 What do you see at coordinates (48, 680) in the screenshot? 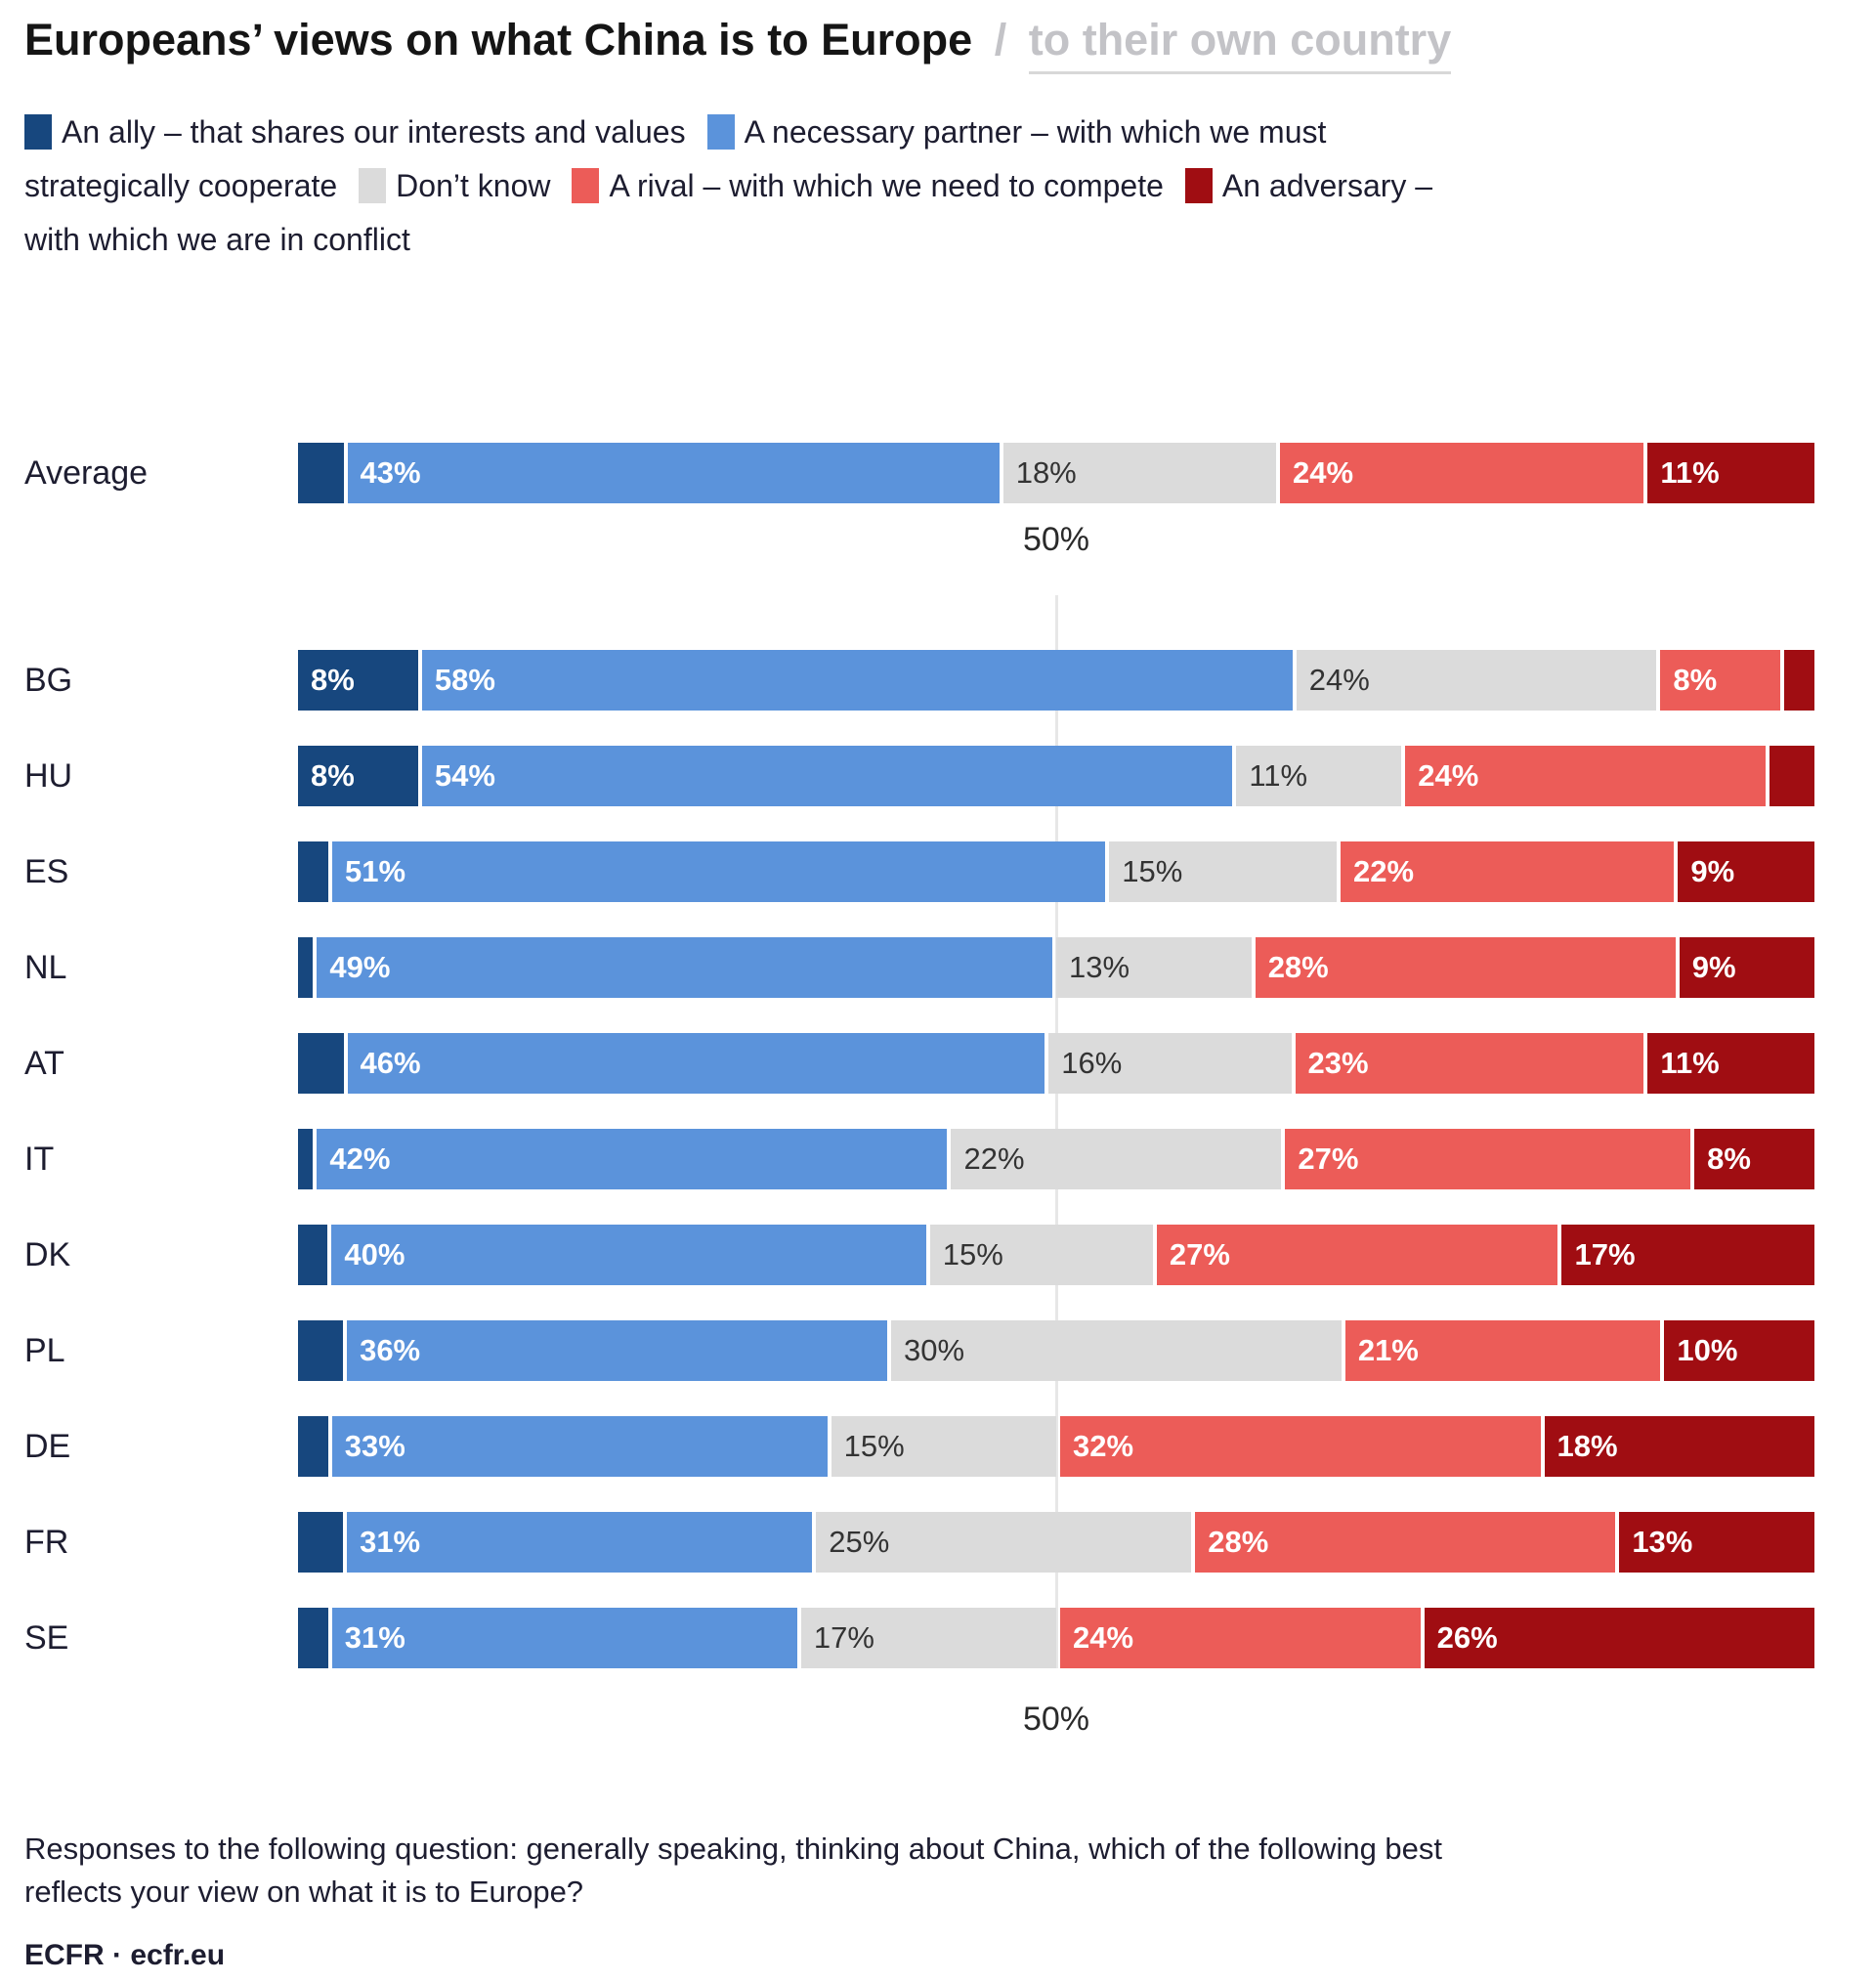
I see `category-label-bg: BG` at bounding box center [48, 680].